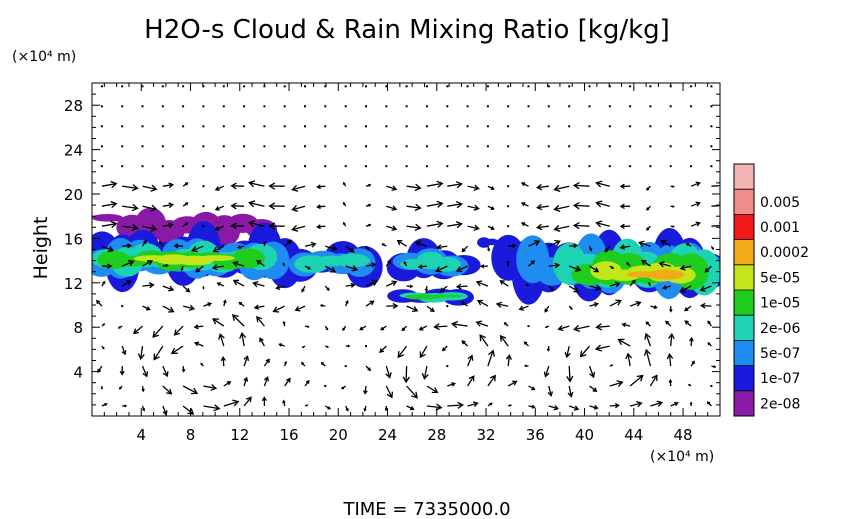 This screenshot has height=519, width=854. I want to click on x-tick-label: 40, so click(584, 435).